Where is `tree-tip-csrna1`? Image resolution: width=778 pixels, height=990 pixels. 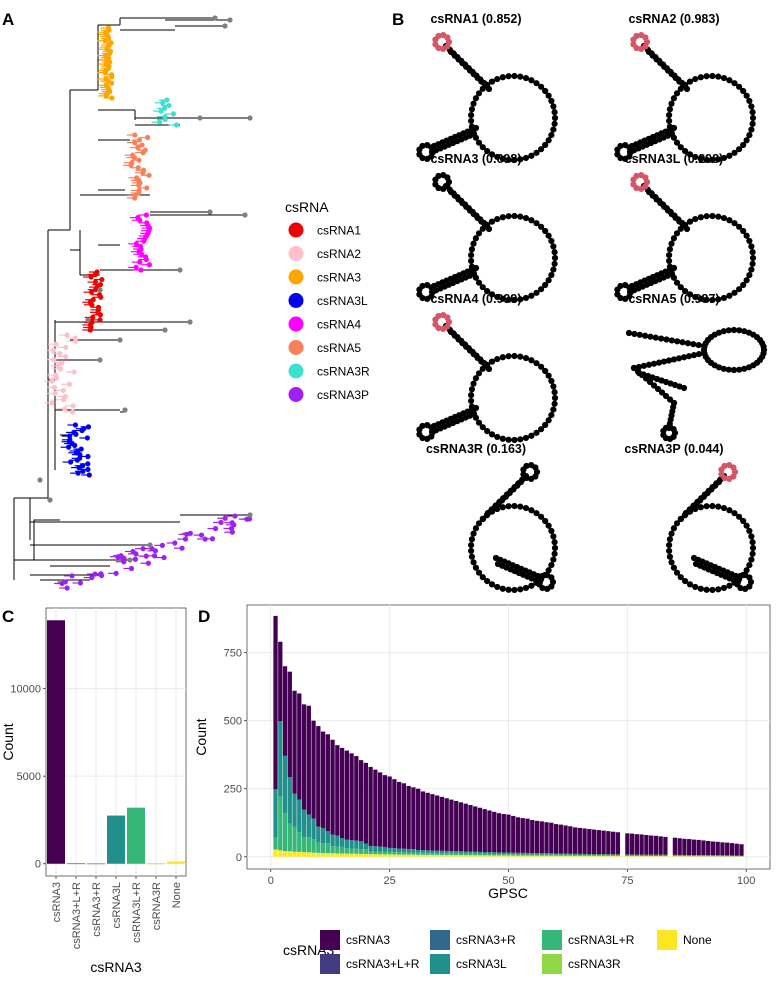
tree-tip-csrna1 is located at coordinates (91, 277).